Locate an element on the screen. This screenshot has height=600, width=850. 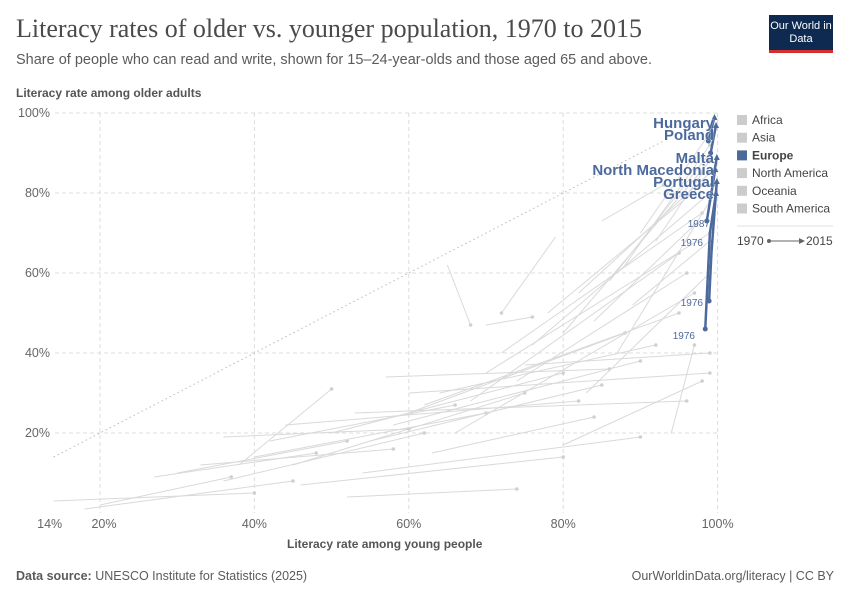
y-tick-label: 60% is located at coordinates (37, 273).